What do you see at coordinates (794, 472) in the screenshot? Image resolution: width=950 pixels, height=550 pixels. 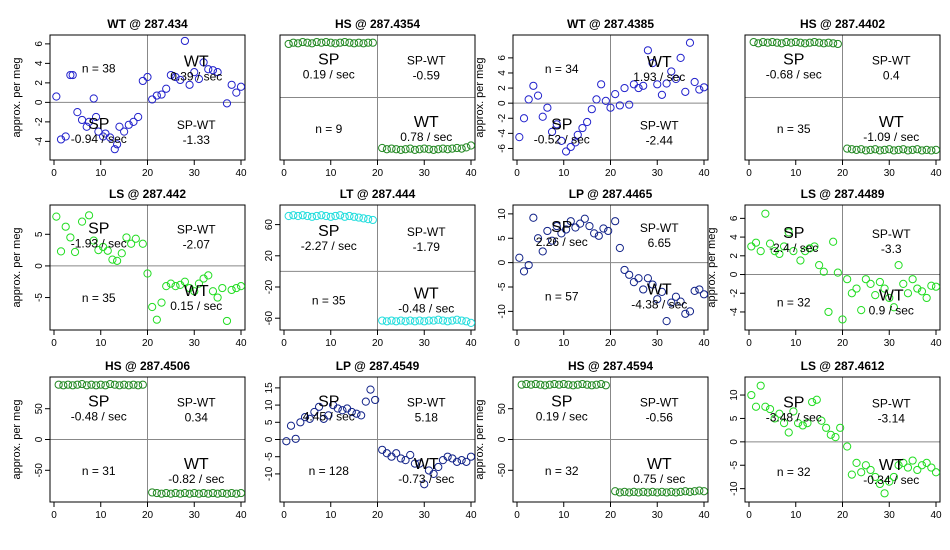 I see `n-count: n = 32` at bounding box center [794, 472].